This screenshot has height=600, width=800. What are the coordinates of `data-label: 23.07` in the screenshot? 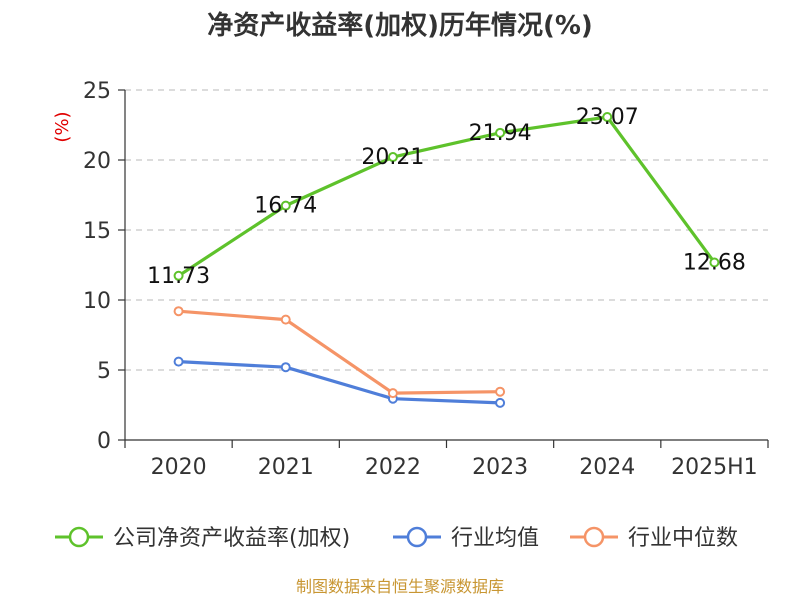 It's located at (607, 117).